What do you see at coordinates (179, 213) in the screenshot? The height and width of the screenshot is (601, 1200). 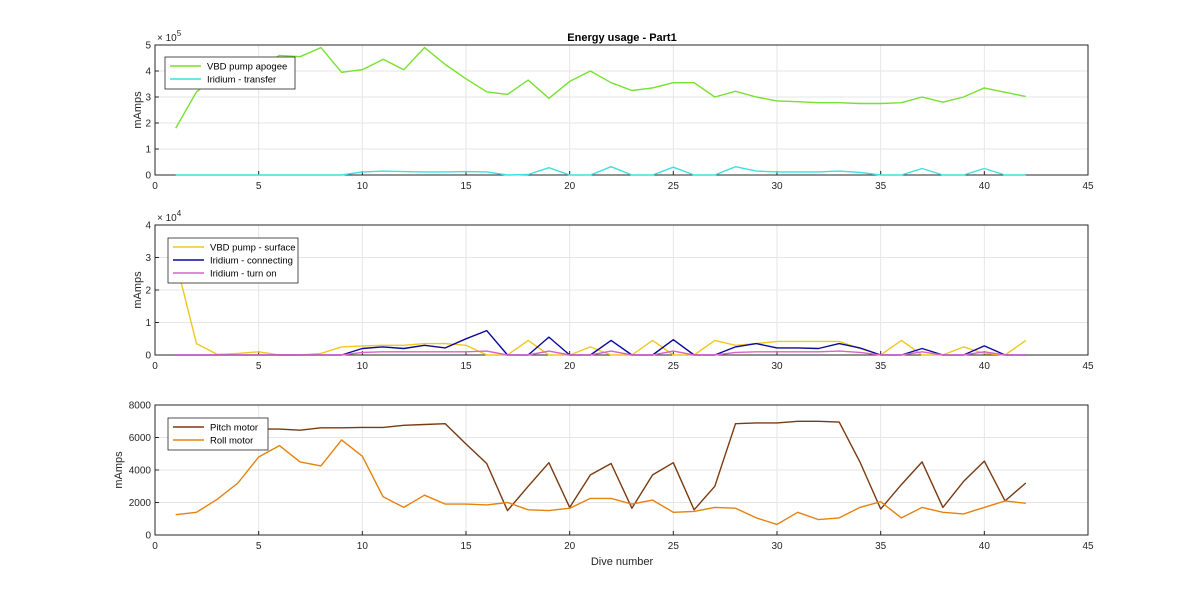 I see `subplot-2-exponent-power: 4` at bounding box center [179, 213].